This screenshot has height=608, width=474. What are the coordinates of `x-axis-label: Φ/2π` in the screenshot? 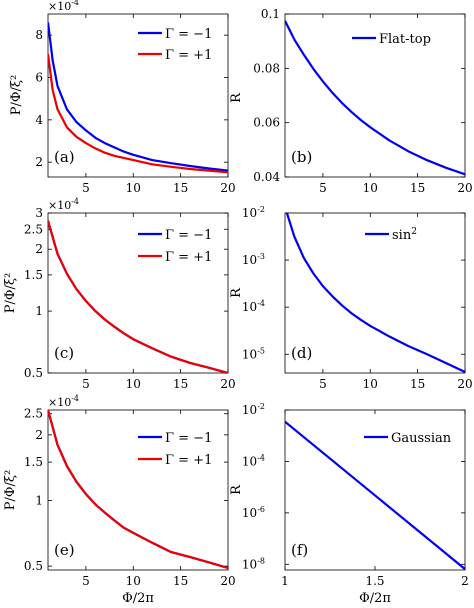 It's located at (138, 598).